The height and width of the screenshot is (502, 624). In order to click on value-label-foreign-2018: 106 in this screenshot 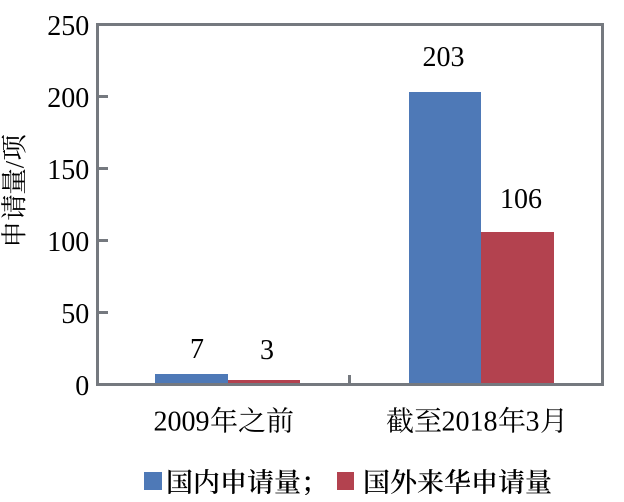, I will do `click(521, 200)`.